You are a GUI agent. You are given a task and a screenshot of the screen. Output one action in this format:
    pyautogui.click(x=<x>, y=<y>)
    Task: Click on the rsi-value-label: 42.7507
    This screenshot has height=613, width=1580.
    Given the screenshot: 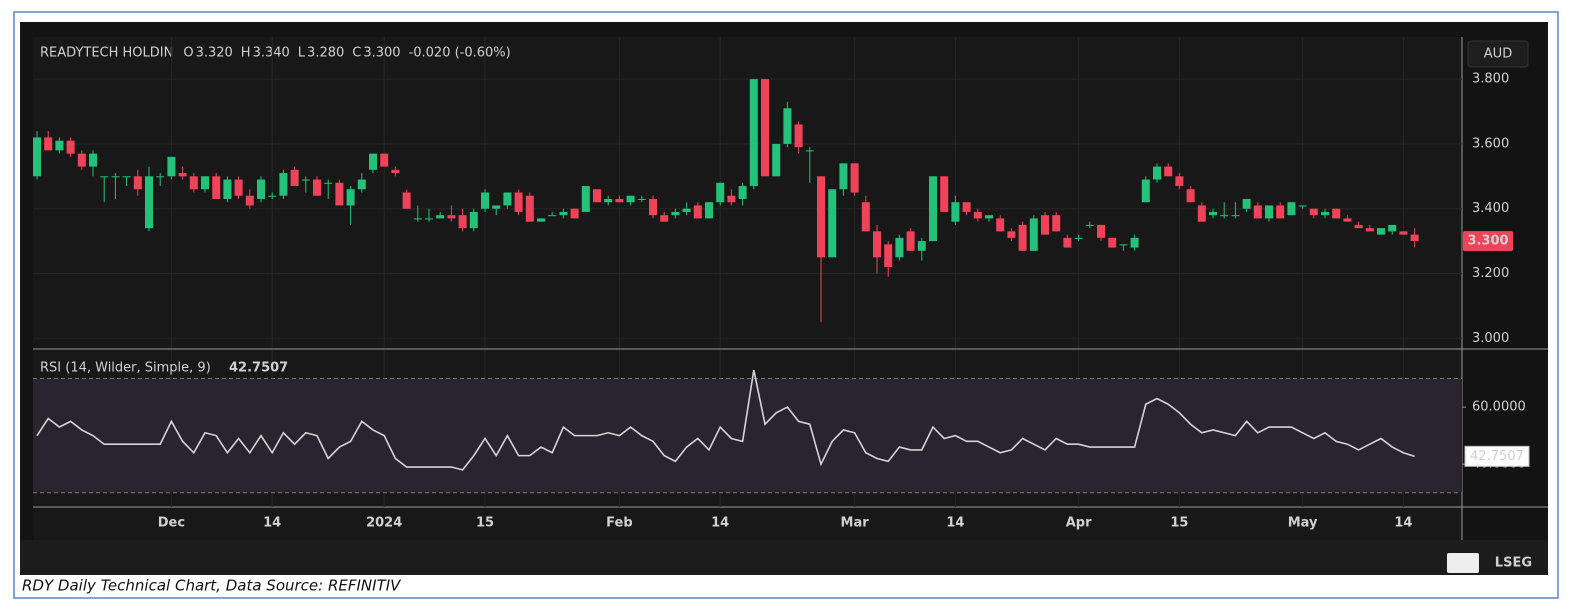 What is the action you would take?
    pyautogui.click(x=1497, y=456)
    